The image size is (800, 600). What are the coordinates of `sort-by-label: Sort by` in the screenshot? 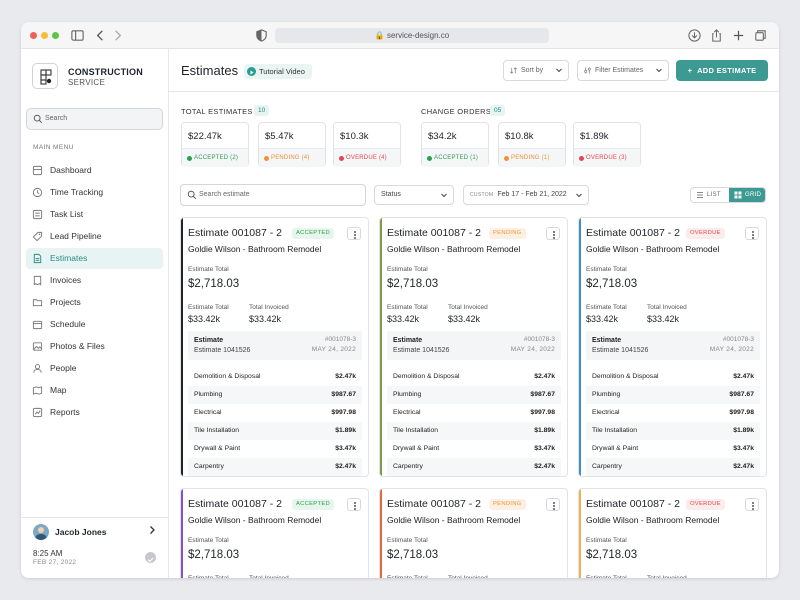 It's located at (532, 70).